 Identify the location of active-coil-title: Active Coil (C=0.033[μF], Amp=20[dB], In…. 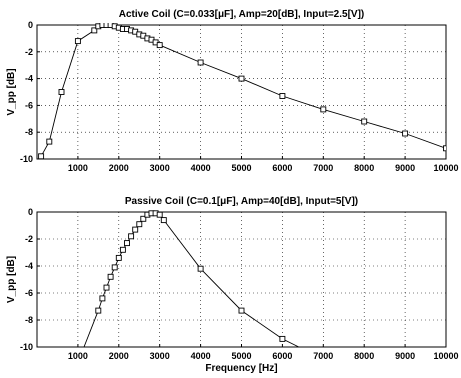
(242, 14).